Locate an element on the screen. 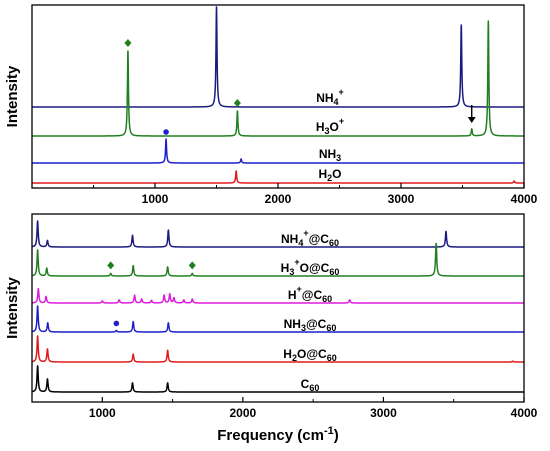 The width and height of the screenshot is (550, 451). series-label-1-0: NH4+@C60 is located at coordinates (310, 238).